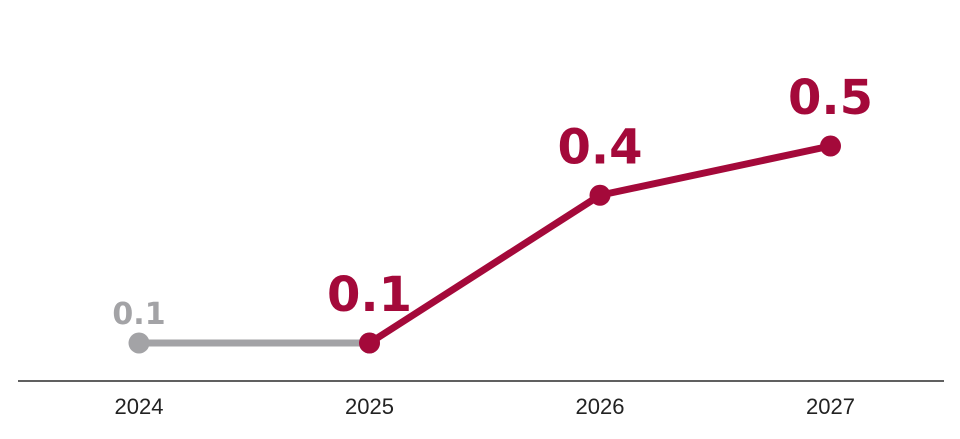 This screenshot has height=439, width=960. What do you see at coordinates (599, 147) in the screenshot?
I see `data-label: 0.4` at bounding box center [599, 147].